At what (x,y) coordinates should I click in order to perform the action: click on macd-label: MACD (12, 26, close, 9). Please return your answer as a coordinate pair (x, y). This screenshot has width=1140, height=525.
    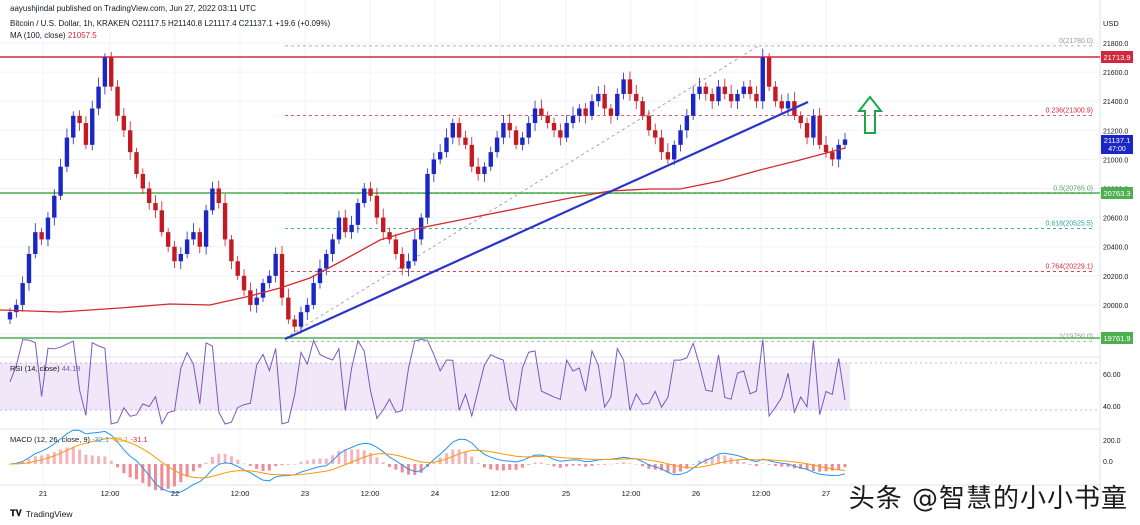
    Looking at the image, I should click on (50, 439).